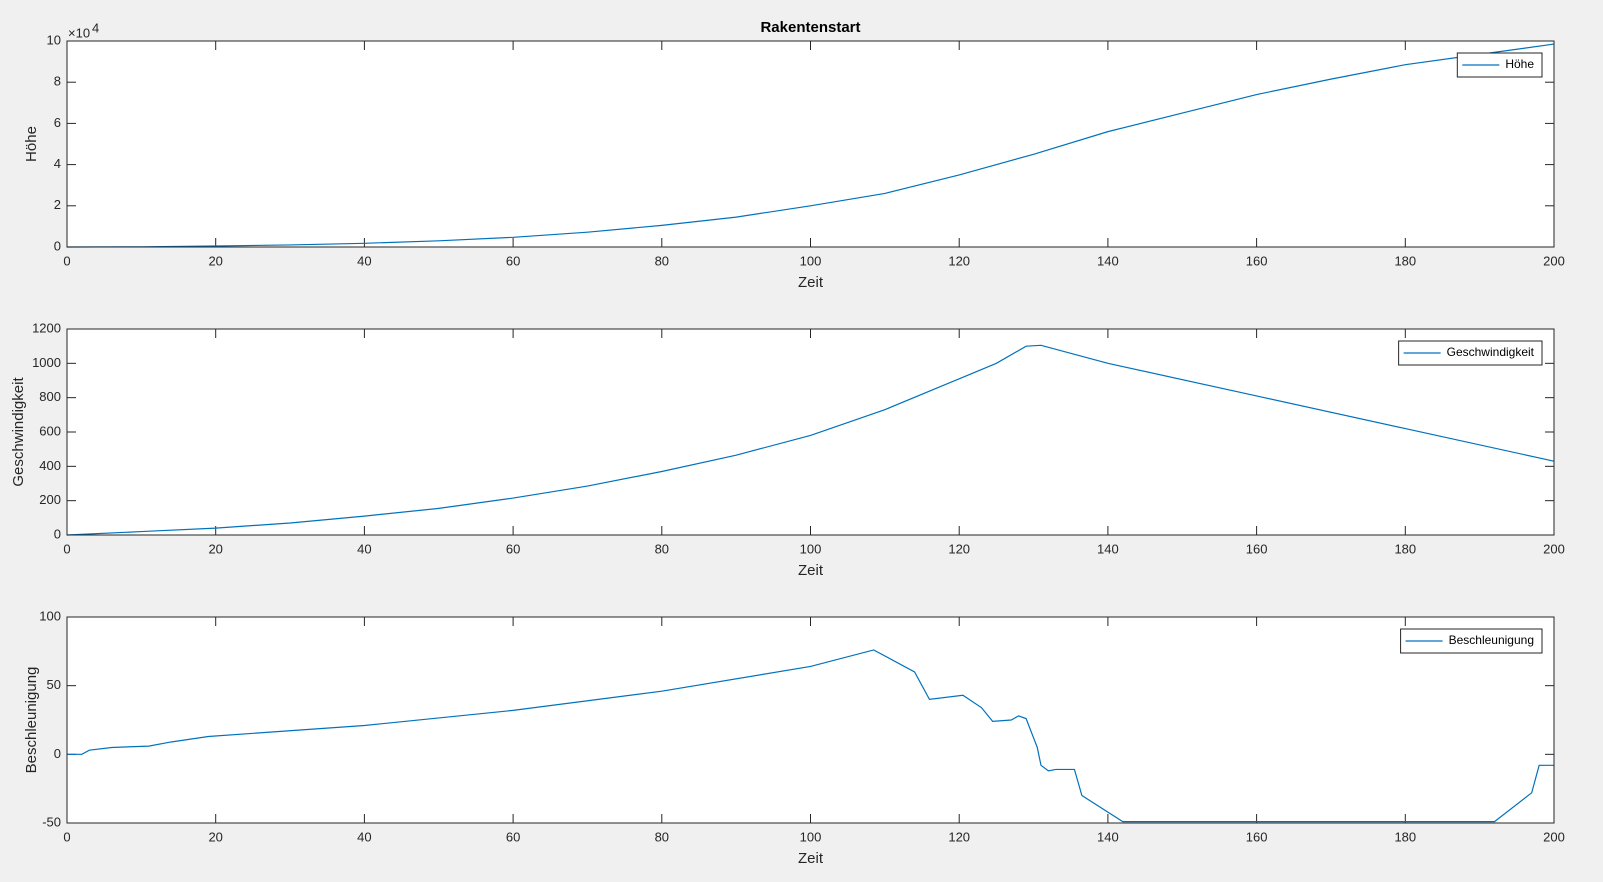 This screenshot has height=882, width=1603. What do you see at coordinates (810, 27) in the screenshot?
I see `chart-title: Rakentenstart` at bounding box center [810, 27].